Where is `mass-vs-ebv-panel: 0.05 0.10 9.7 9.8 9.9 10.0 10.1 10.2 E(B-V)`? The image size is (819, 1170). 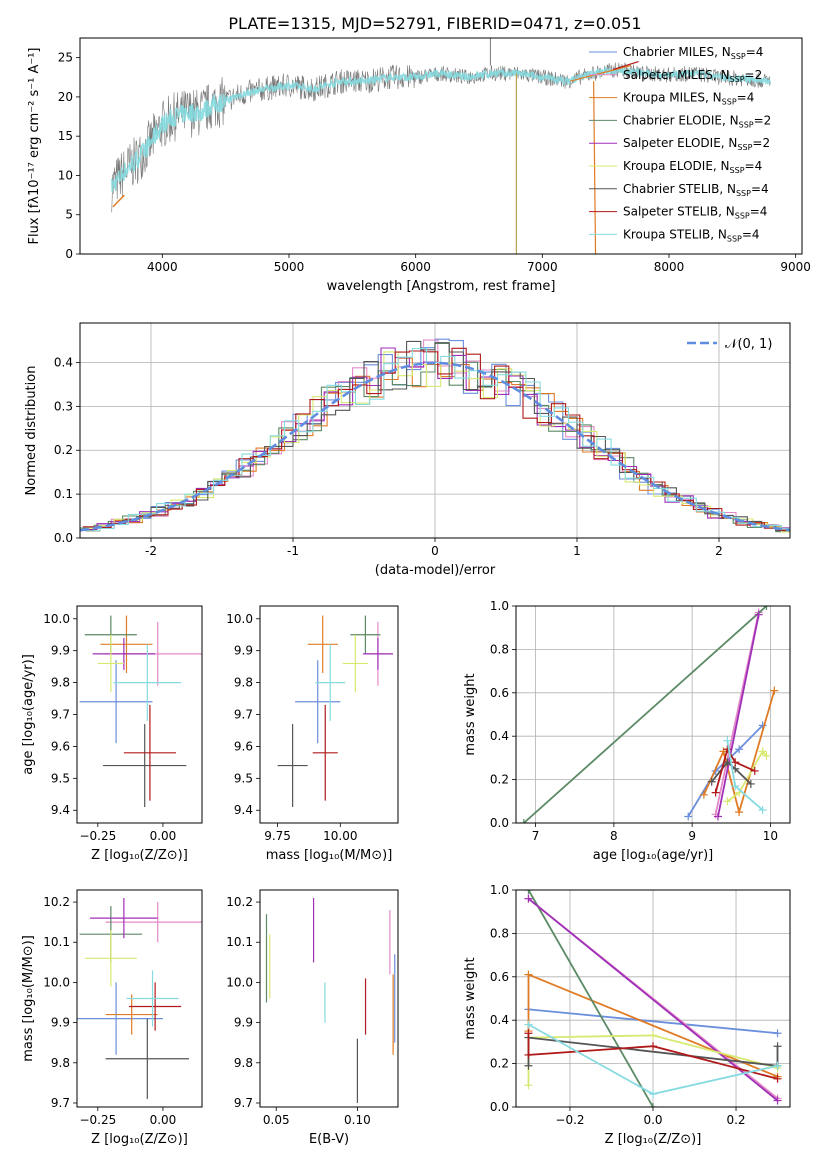 mass-vs-ebv-panel: 0.05 0.10 9.7 9.8 9.9 10.0 10.1 10.2 E(B-V) is located at coordinates (312, 1018).